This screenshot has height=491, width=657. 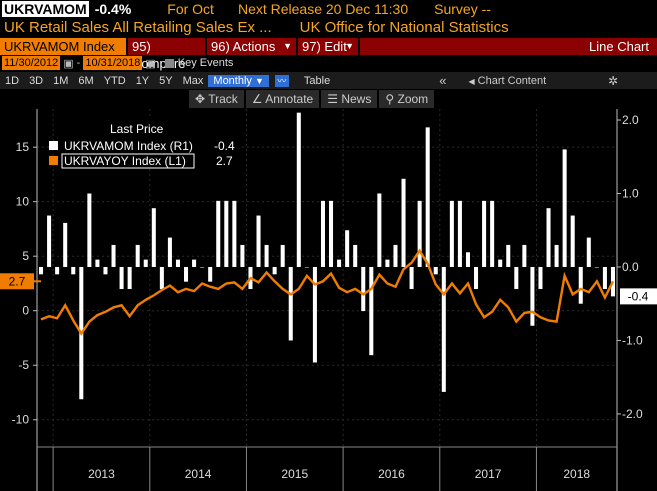 I want to click on left-tick-label: -5, so click(x=23, y=365).